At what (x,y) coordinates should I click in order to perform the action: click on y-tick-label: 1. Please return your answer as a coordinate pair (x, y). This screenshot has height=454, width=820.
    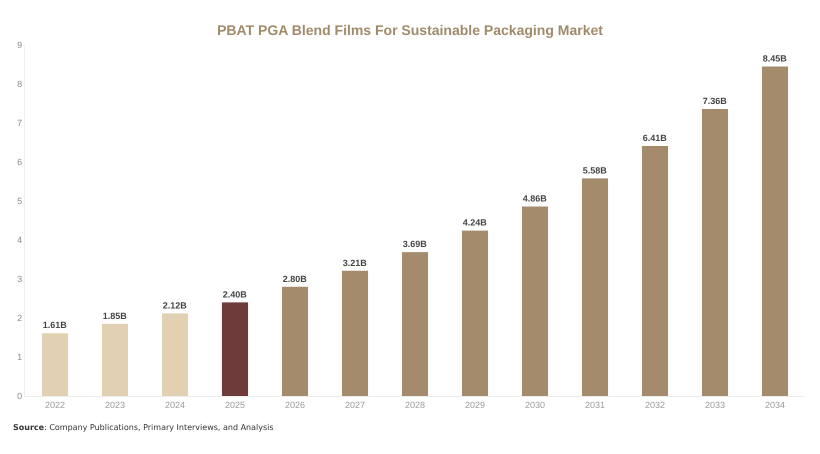
    Looking at the image, I should click on (19, 357).